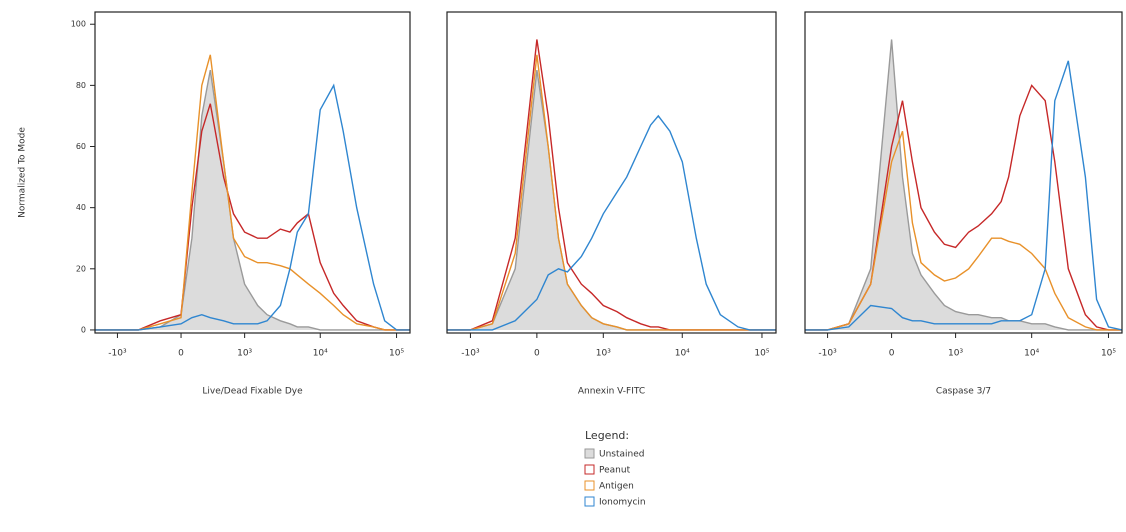 The width and height of the screenshot is (1126, 532). I want to click on legend-label: Peanut, so click(615, 471).